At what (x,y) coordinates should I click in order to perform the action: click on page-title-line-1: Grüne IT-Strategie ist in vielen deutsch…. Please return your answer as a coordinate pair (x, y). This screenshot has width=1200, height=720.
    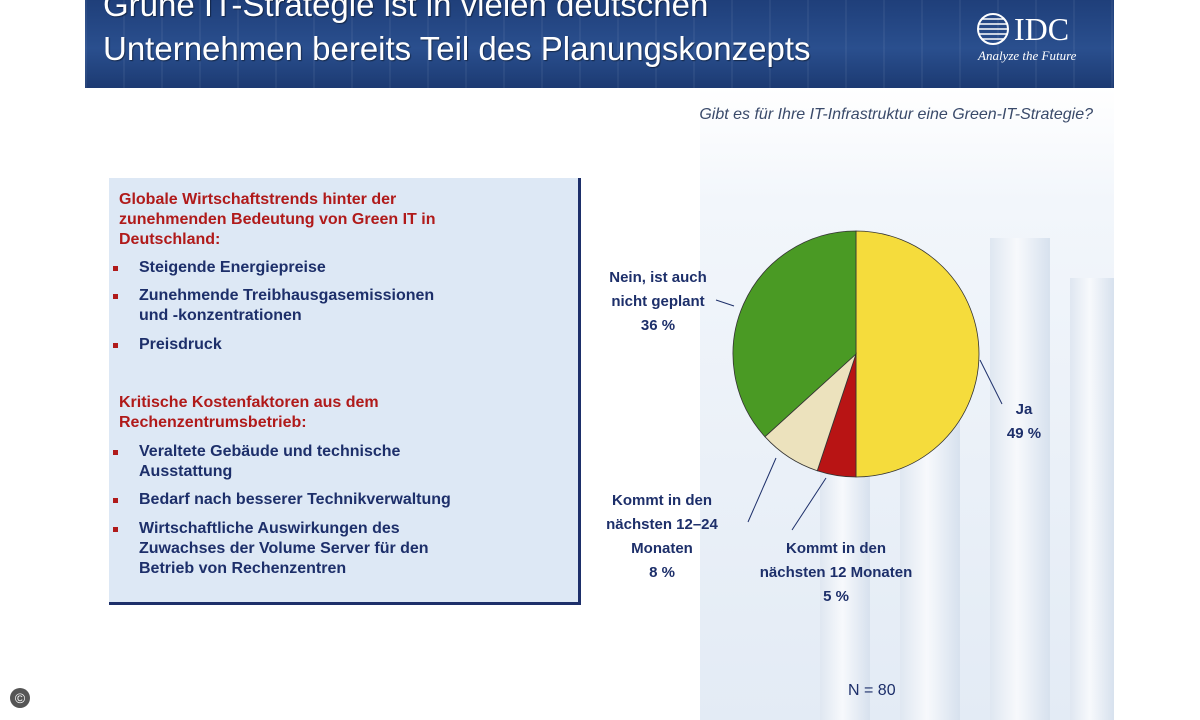
    Looking at the image, I should click on (406, 11).